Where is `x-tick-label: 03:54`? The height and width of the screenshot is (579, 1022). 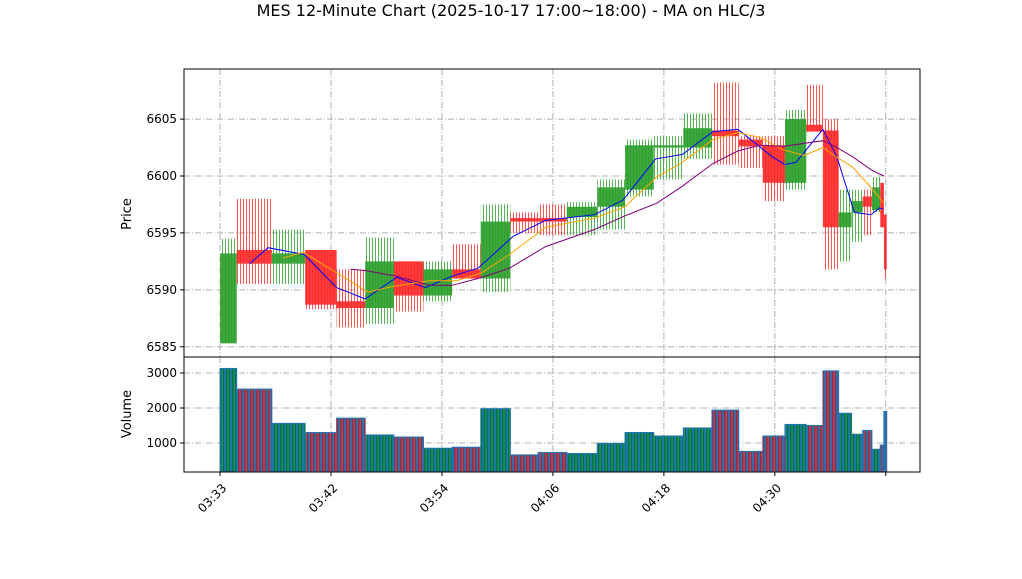
x-tick-label: 03:54 is located at coordinates (434, 498).